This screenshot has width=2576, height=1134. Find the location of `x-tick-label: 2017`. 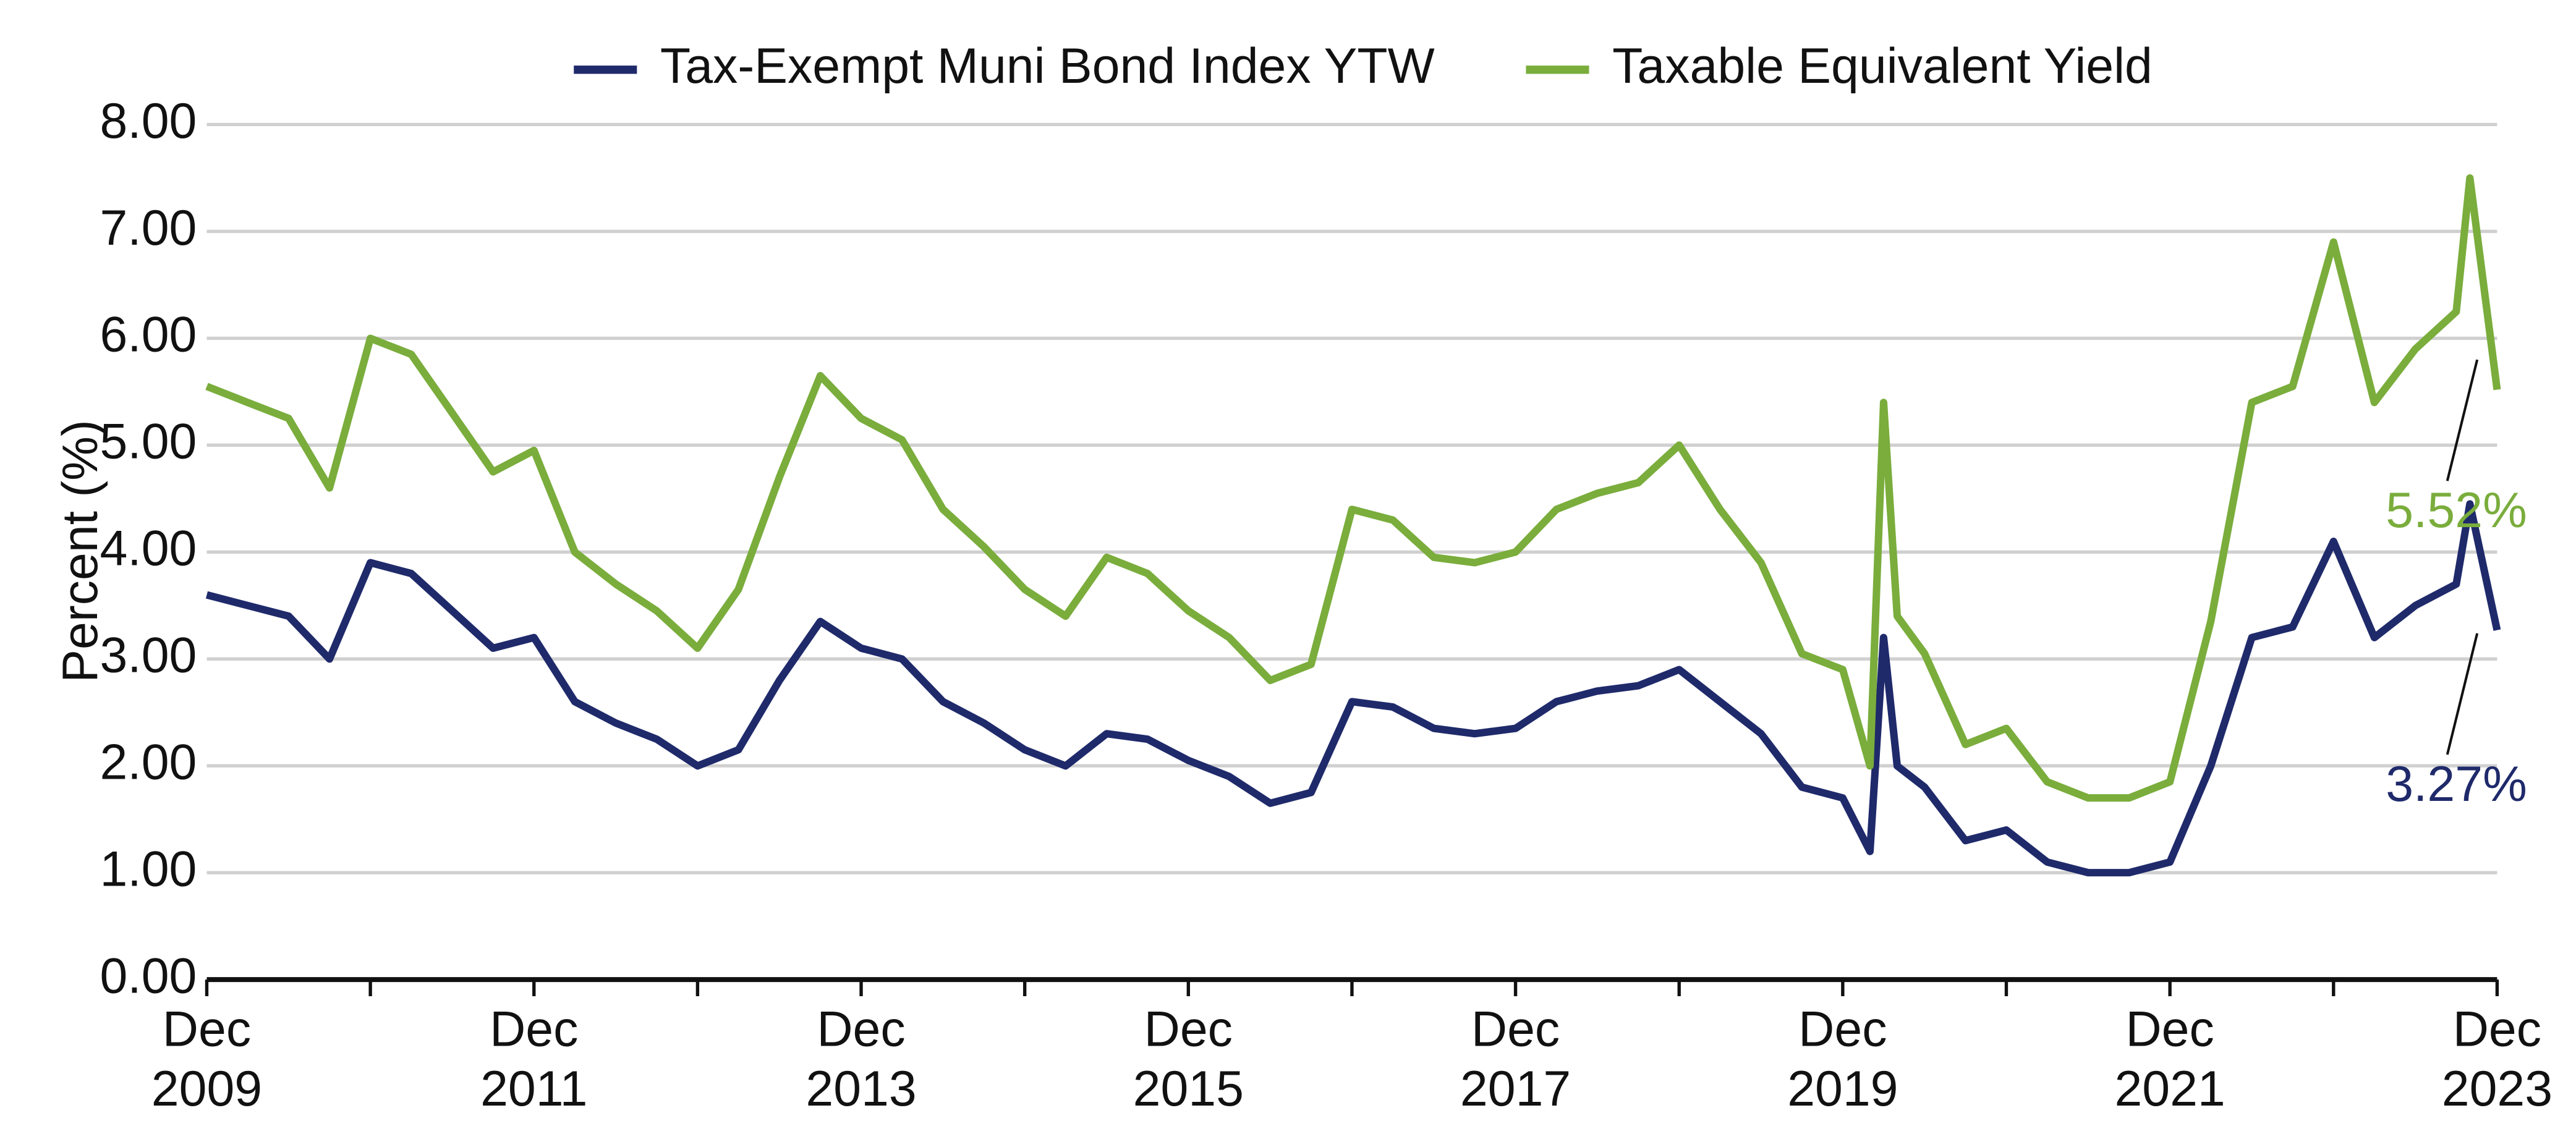

x-tick-label: 2017 is located at coordinates (1515, 1089).